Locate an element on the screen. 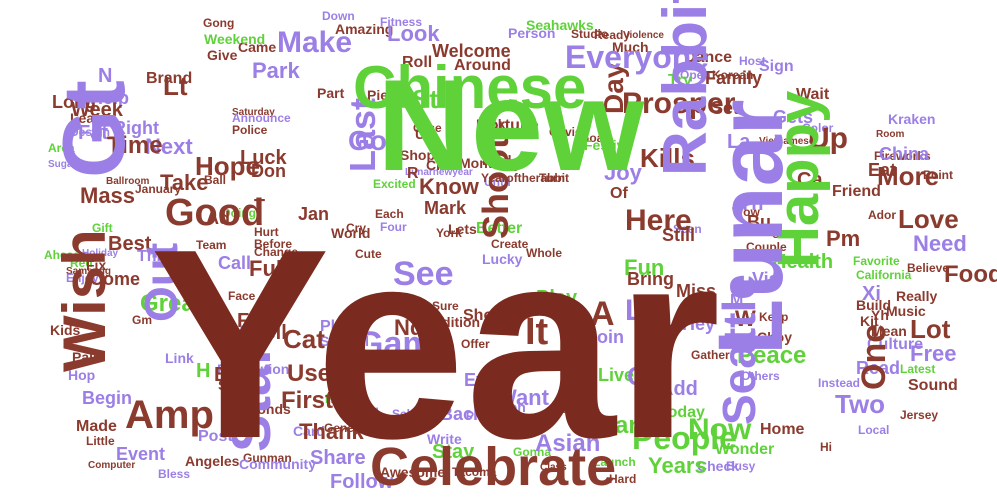 Image resolution: width=997 pixels, height=501 pixels. word-hard: Hard is located at coordinates (622, 479).